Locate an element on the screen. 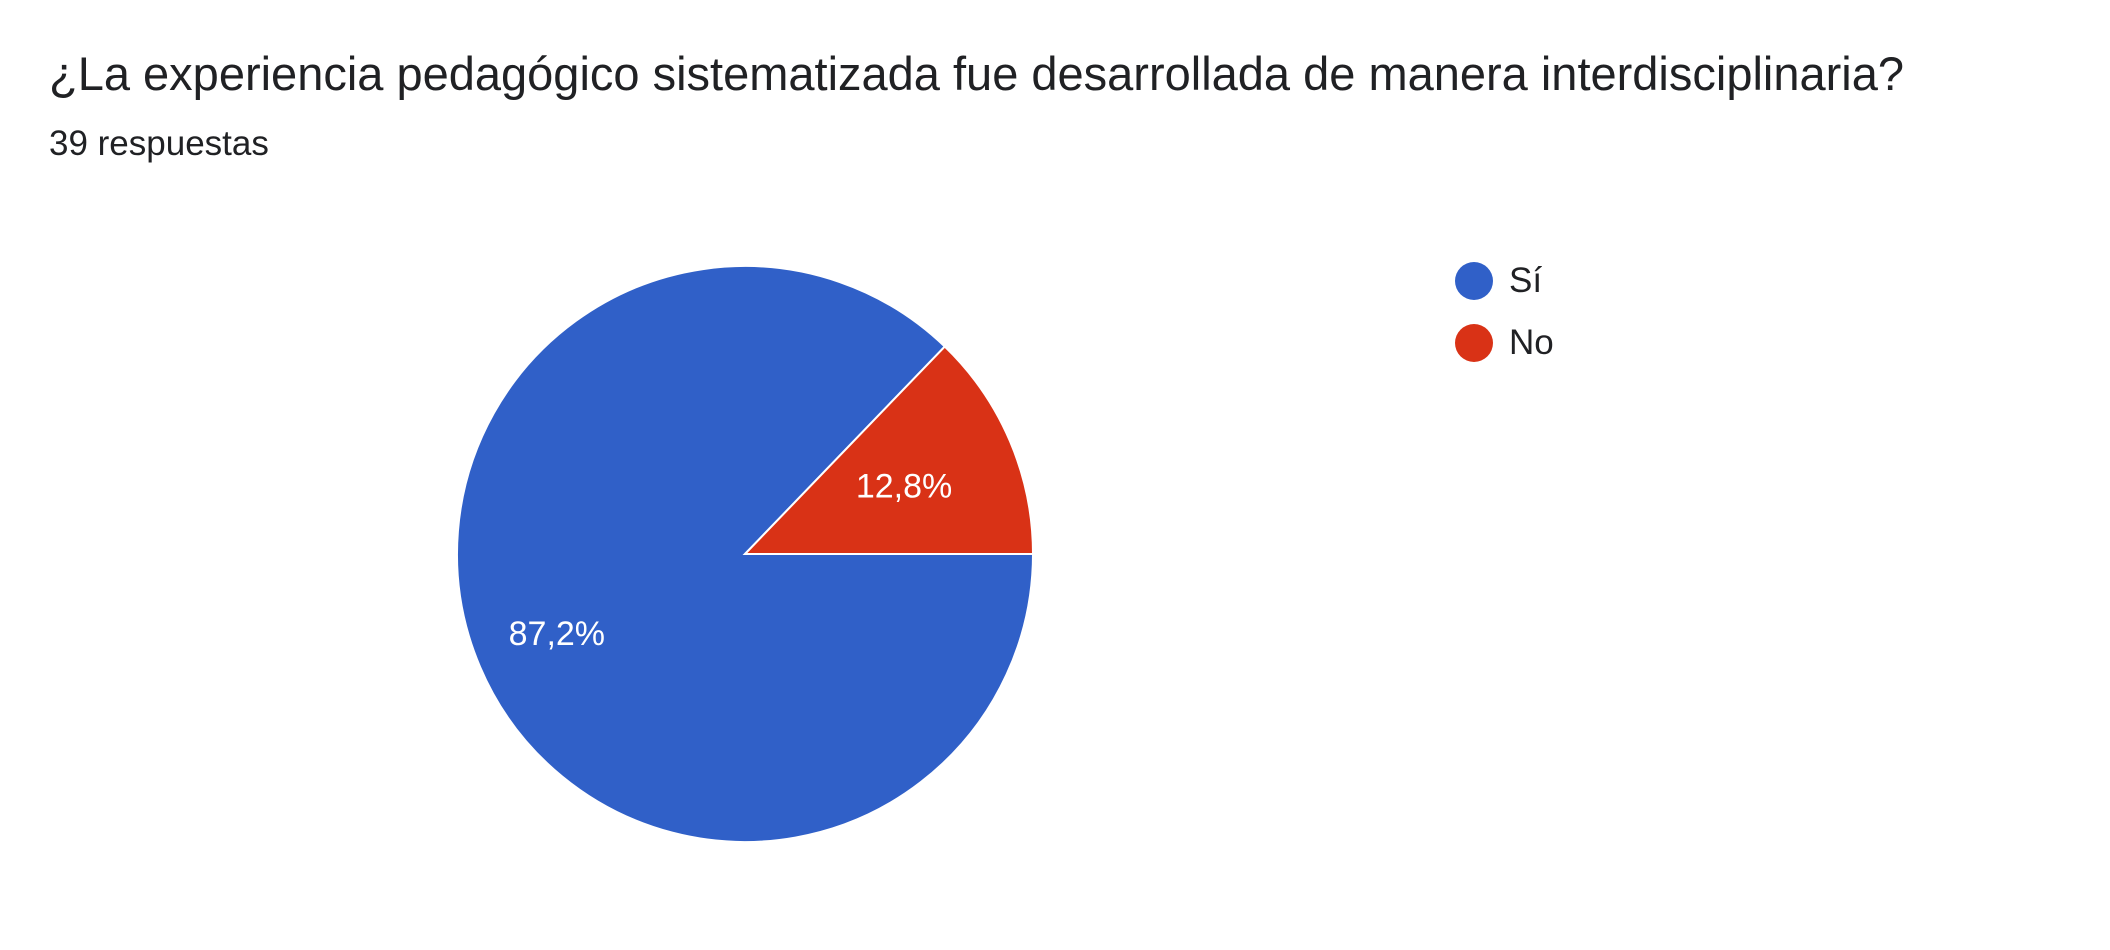  legend-label-no: No is located at coordinates (1531, 342).